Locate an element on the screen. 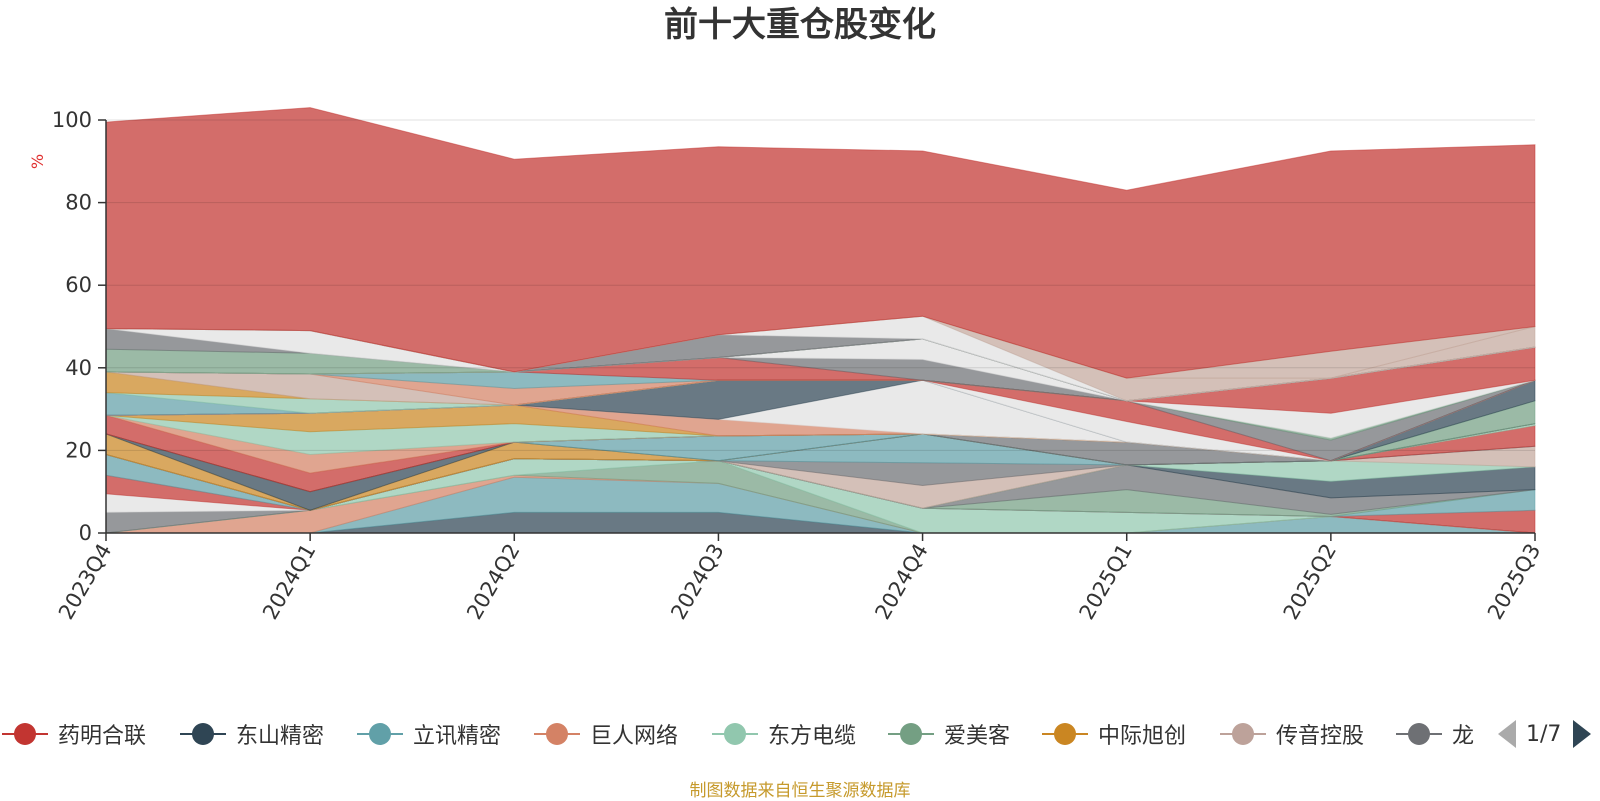 Image resolution: width=1600 pixels, height=801 pixels. legend: 药明合联 东山精密 立讯精密 巨人网络 东方电缆 爱美客 中际旭创 传音控股 龙 is located at coordinates (740, 734).